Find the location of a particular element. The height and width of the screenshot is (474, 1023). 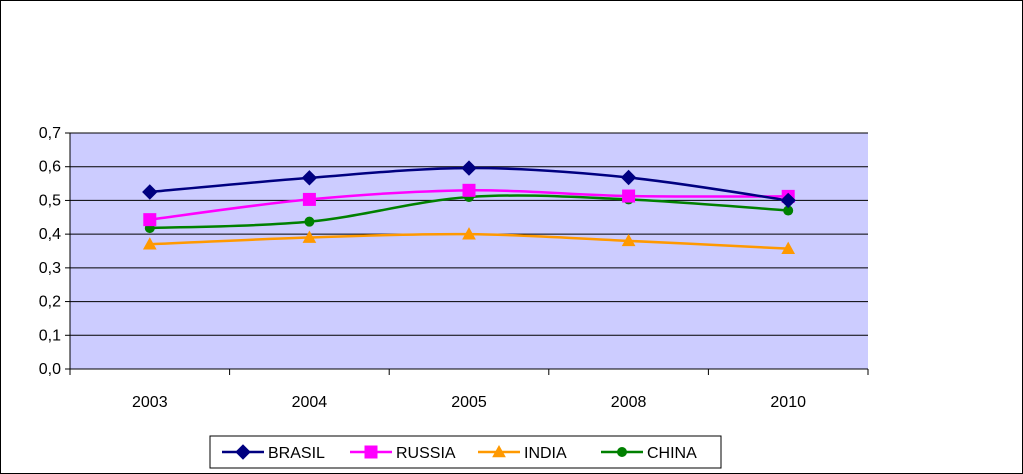

y-tick-label: 0,0 is located at coordinates (50, 369).